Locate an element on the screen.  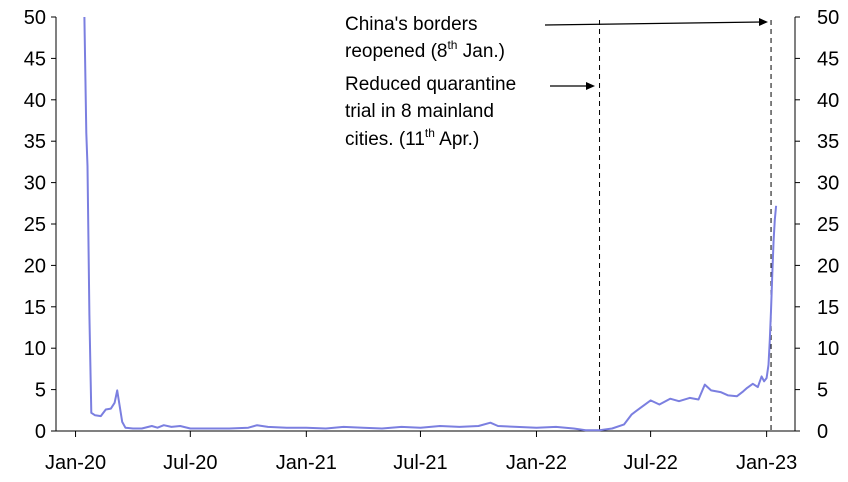
annotation-line: Reduced quarantine is located at coordinates (430, 84).